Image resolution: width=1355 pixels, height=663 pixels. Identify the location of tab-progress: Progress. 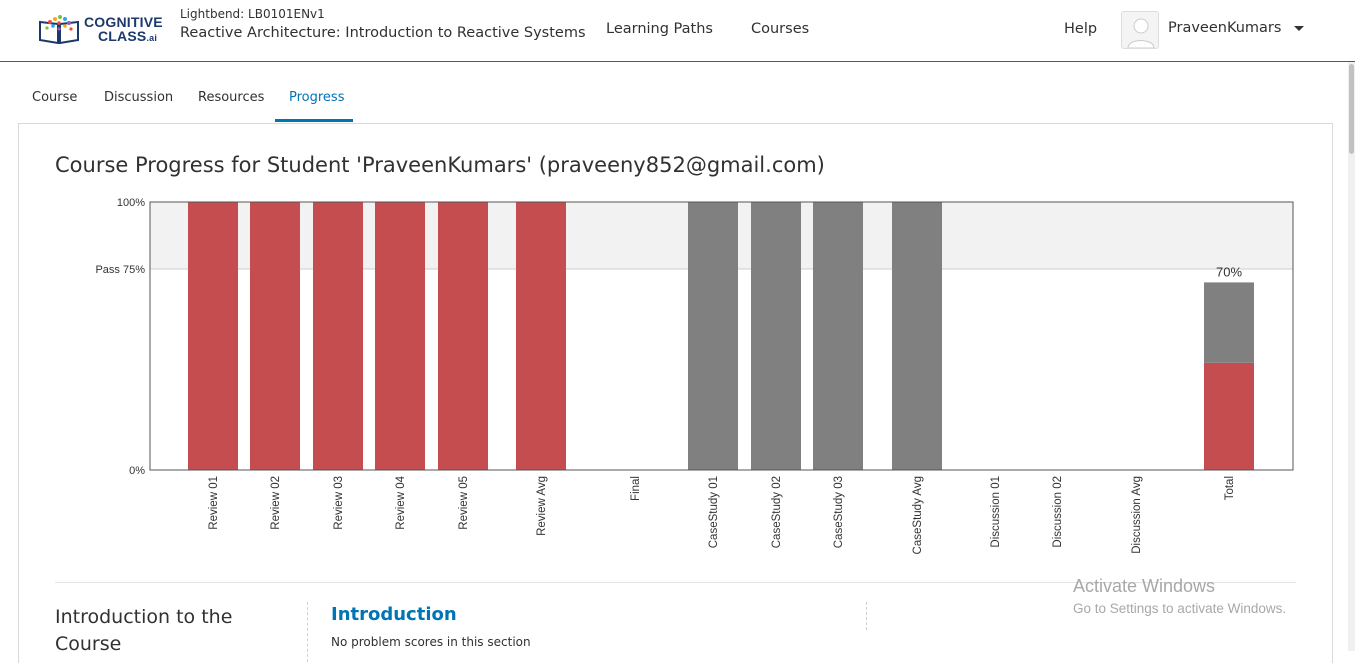
(317, 97).